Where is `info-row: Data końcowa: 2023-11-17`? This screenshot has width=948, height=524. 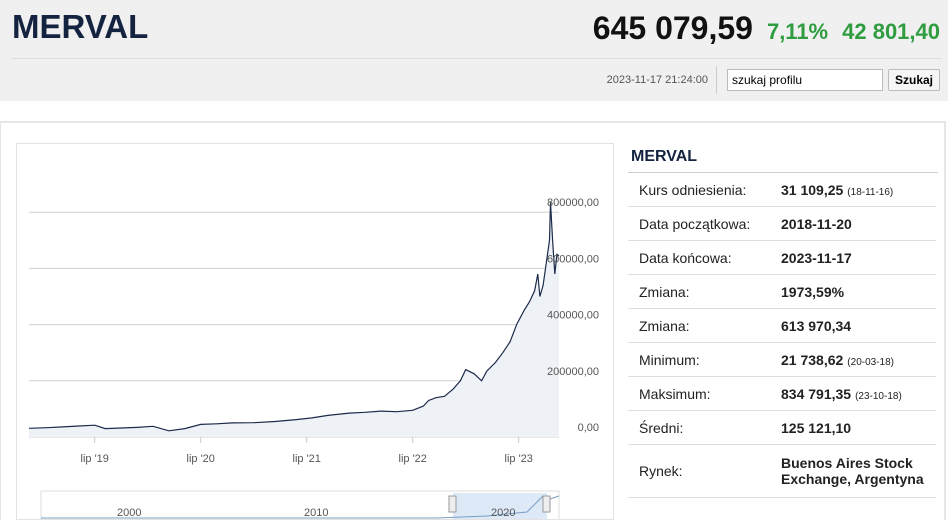
info-row: Data końcowa: 2023-11-17 is located at coordinates (782, 257).